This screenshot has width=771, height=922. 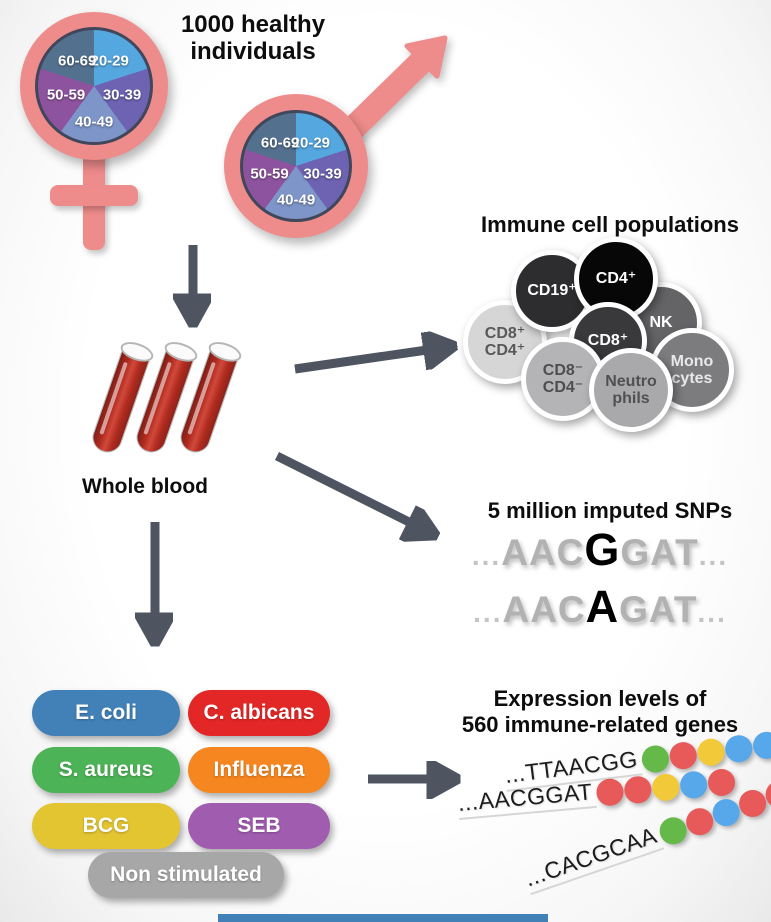 I want to click on snp-variant-allele: G, so click(x=602, y=549).